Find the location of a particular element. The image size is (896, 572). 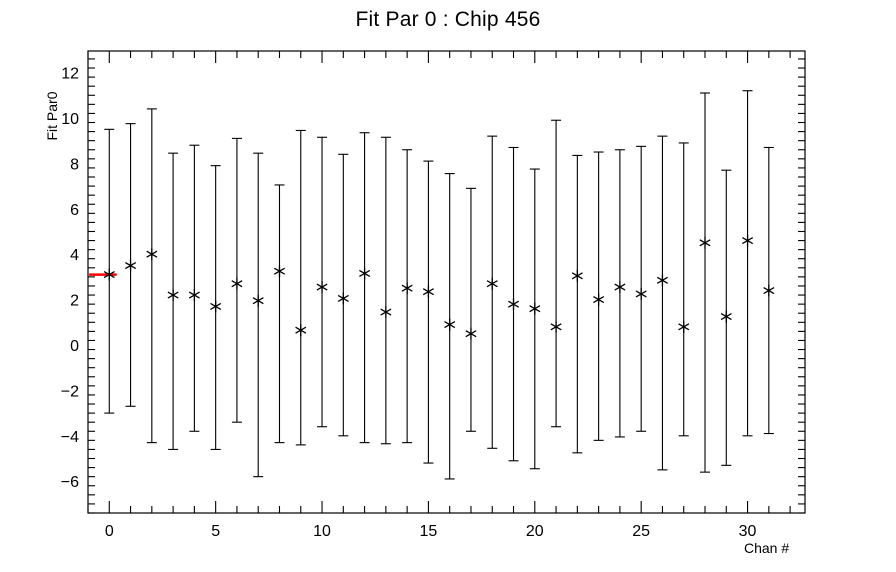

x-axis-title: Chan # is located at coordinates (767, 548).